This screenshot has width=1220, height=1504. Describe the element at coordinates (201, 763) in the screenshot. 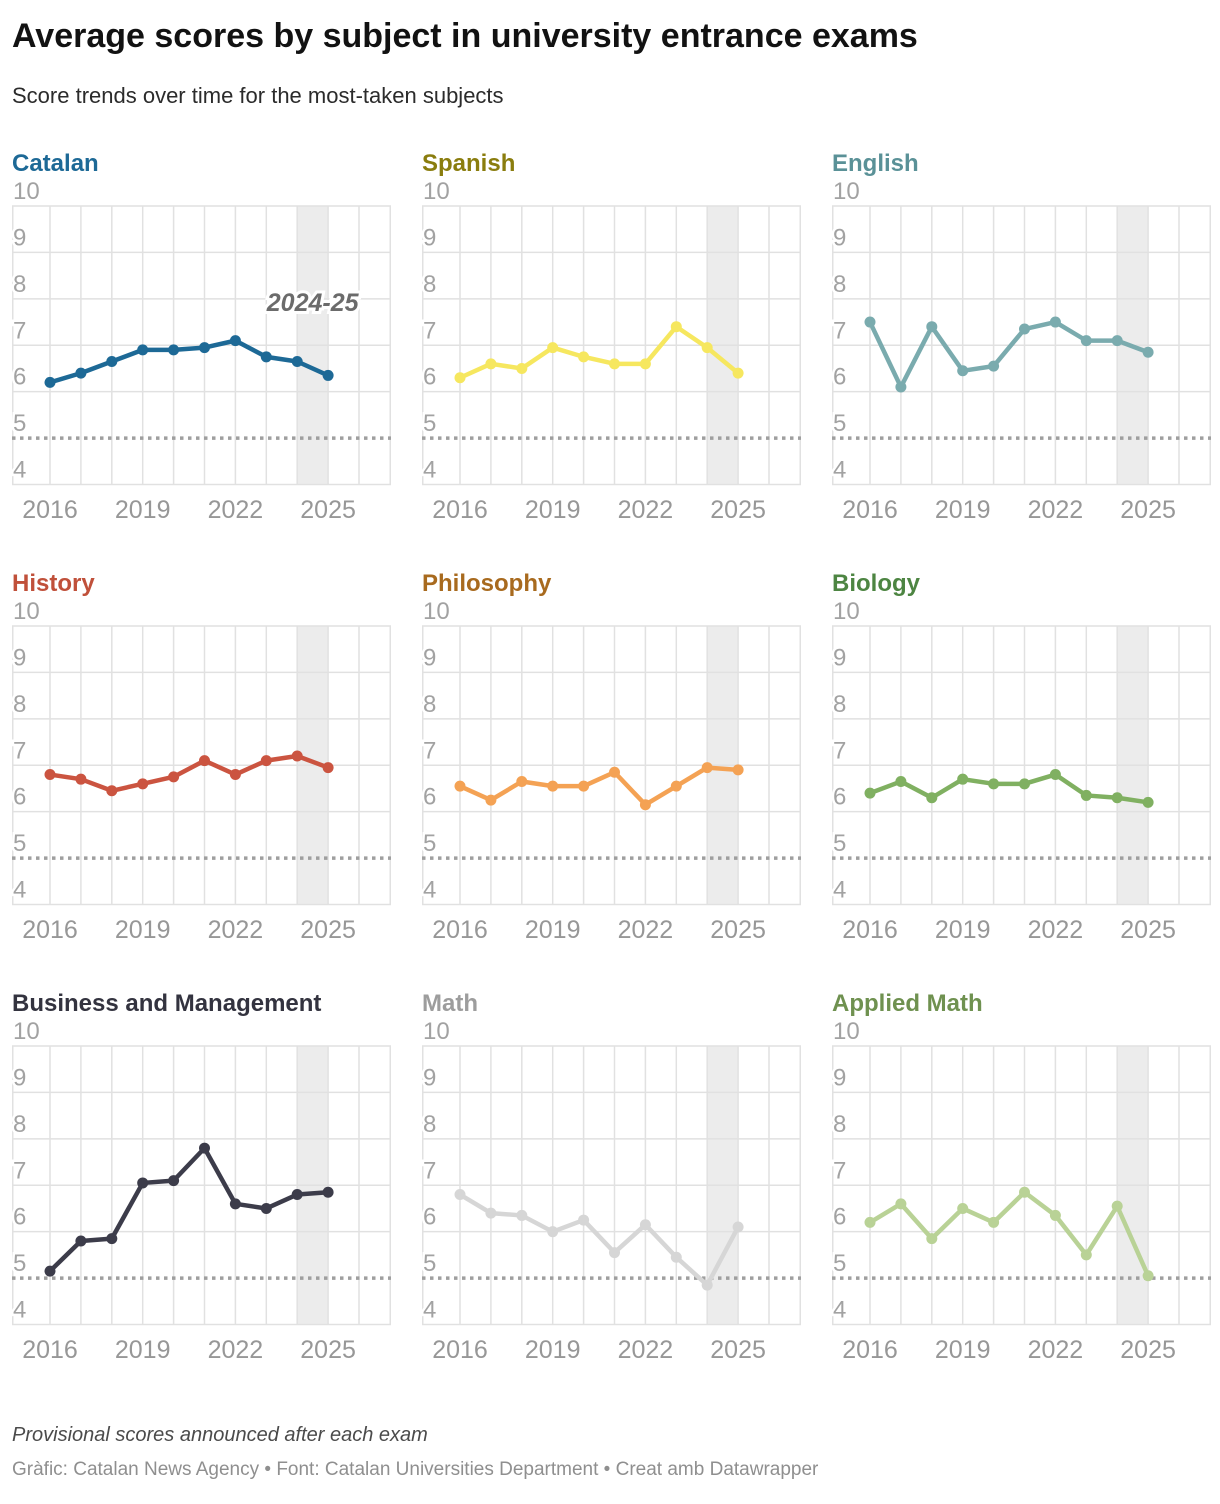

I see `chart-cell: History 10 9 8 7 6 5 4 2016 2019 2022 2025` at that location.